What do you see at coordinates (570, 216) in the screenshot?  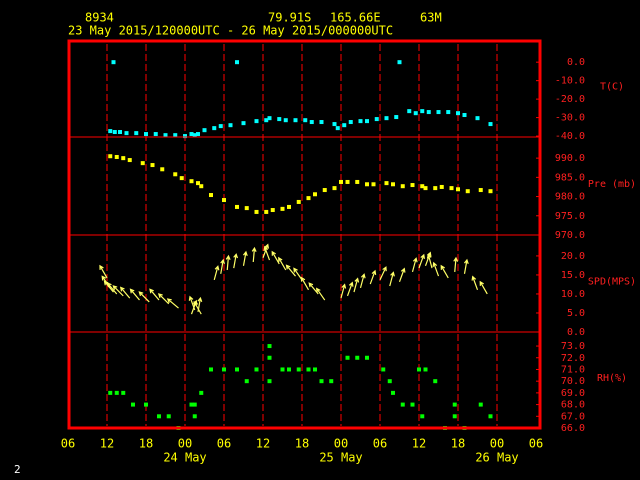 I see `y-tick-label: 975.0` at bounding box center [570, 216].